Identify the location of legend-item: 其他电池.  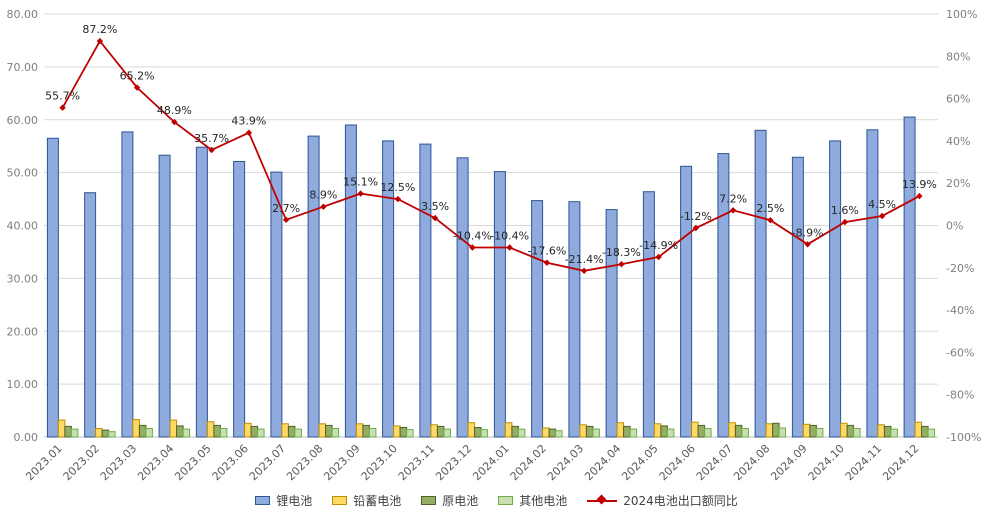
(532, 500).